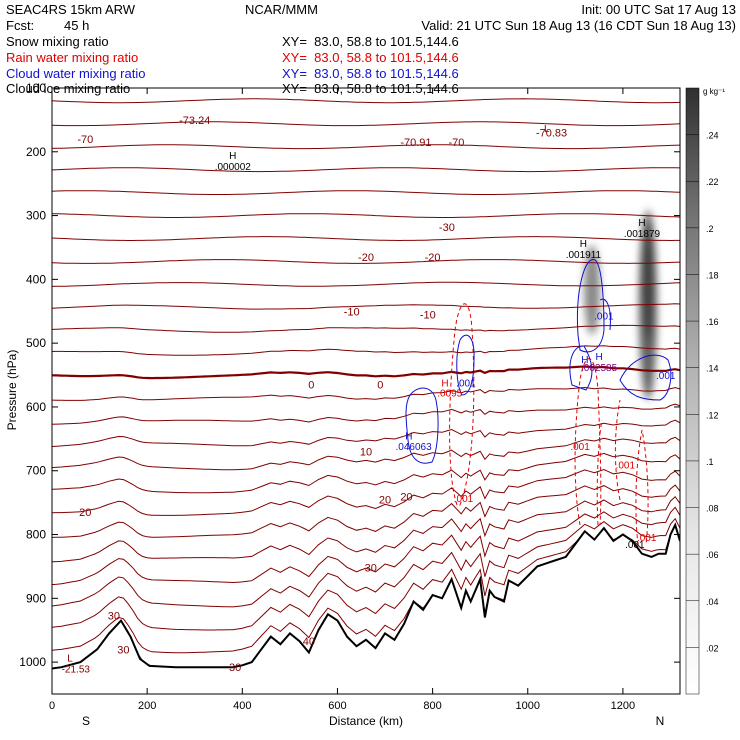 The width and height of the screenshot is (740, 740). I want to click on field-xy-snow: XY= 83.0, 58.8 to 101.5,144.6, so click(370, 41).